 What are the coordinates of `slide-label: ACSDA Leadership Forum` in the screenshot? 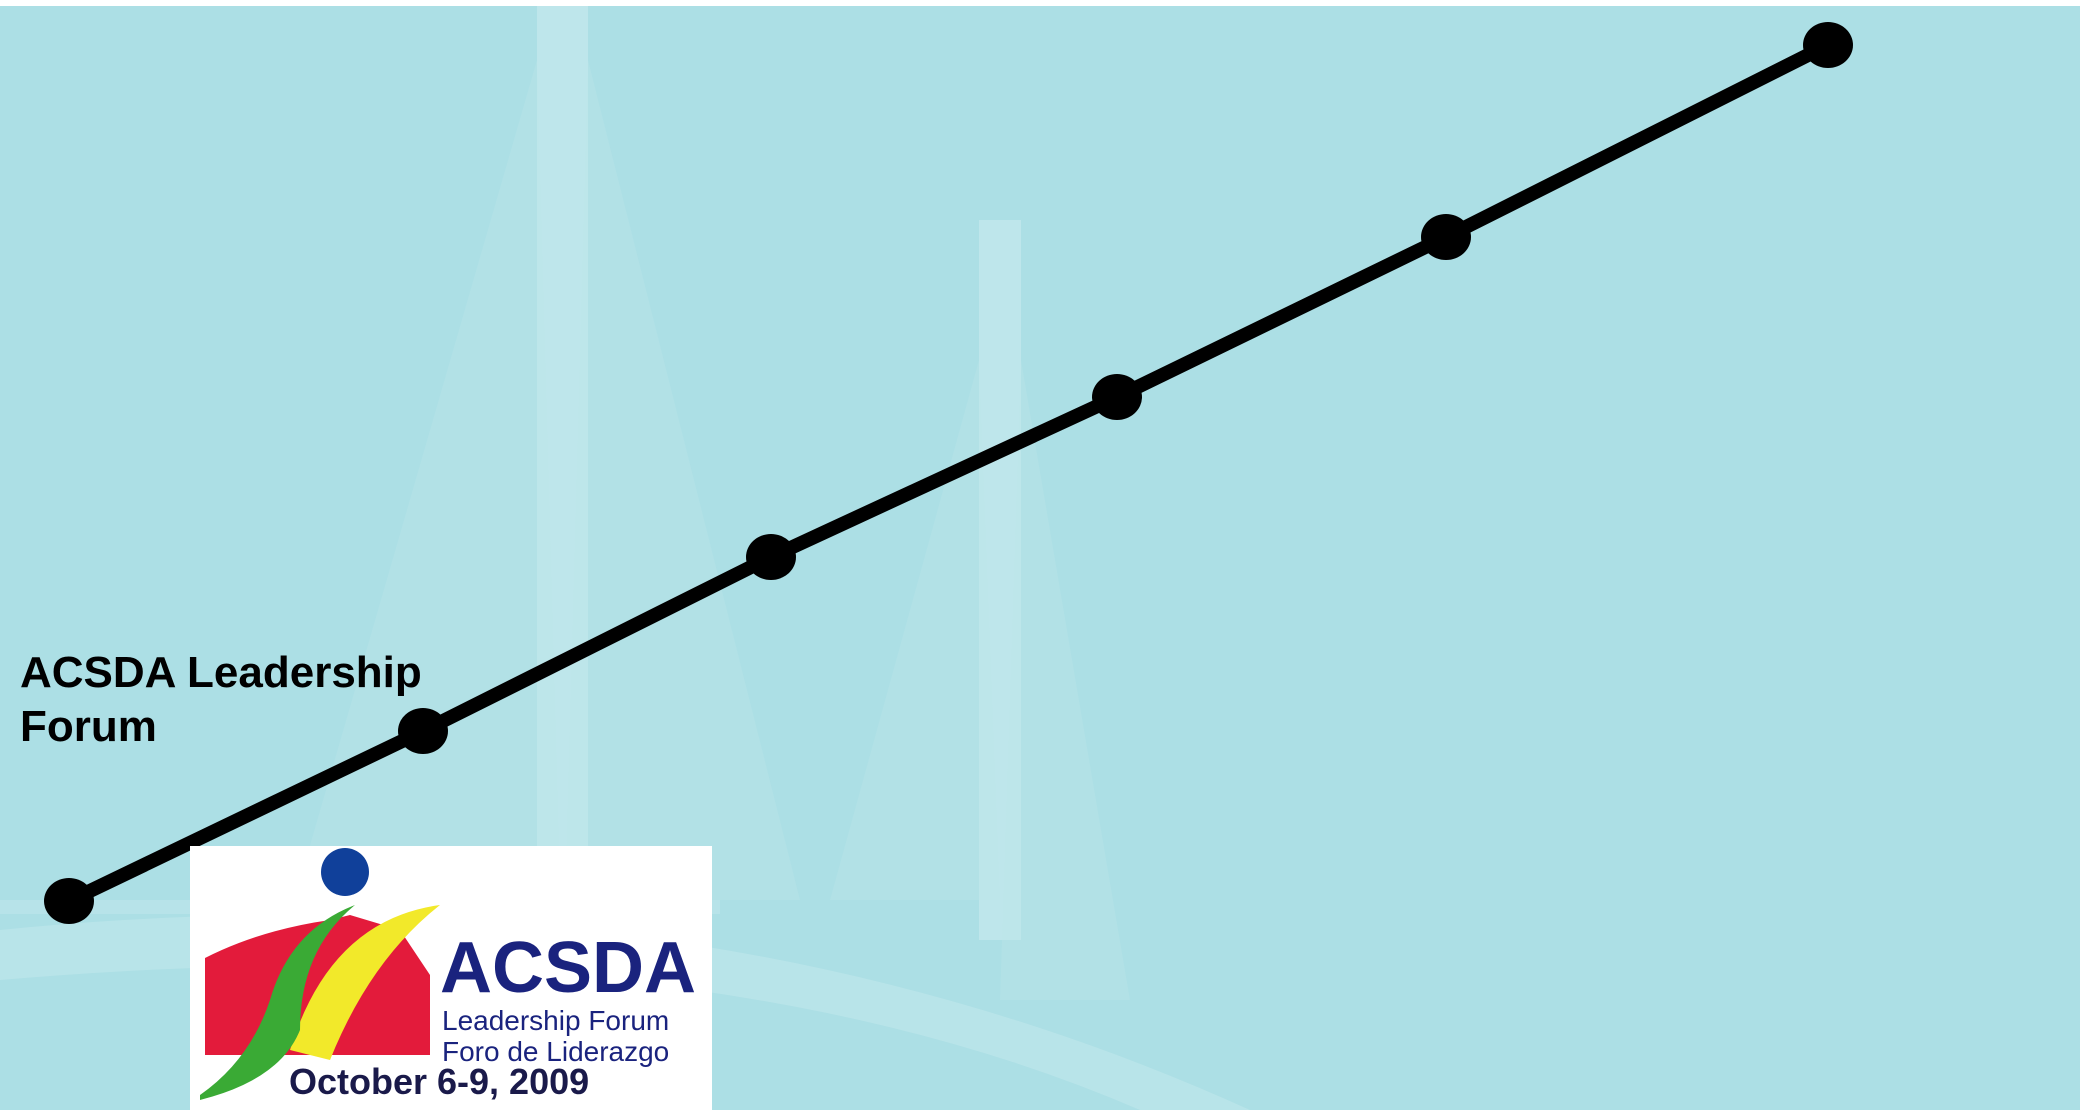 It's located at (221, 699).